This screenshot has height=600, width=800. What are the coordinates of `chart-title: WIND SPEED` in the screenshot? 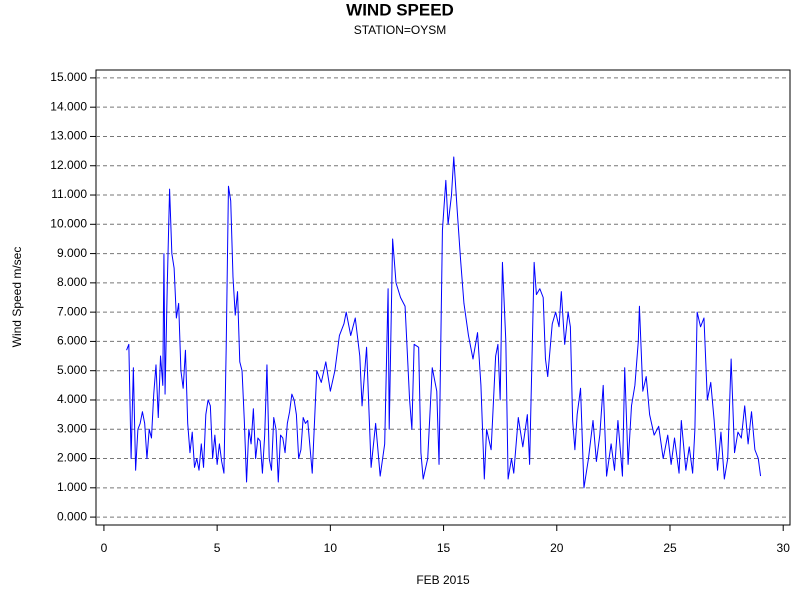 It's located at (400, 9).